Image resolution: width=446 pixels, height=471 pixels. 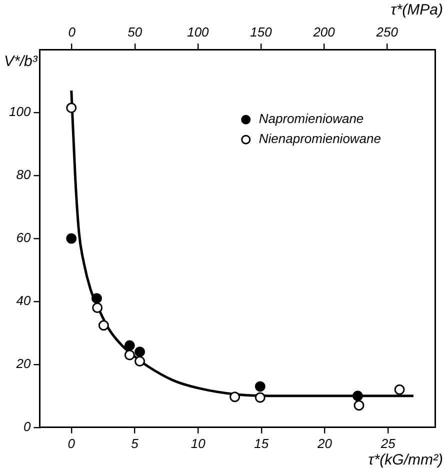 I want to click on y-tick-label: 60, so click(x=24, y=238).